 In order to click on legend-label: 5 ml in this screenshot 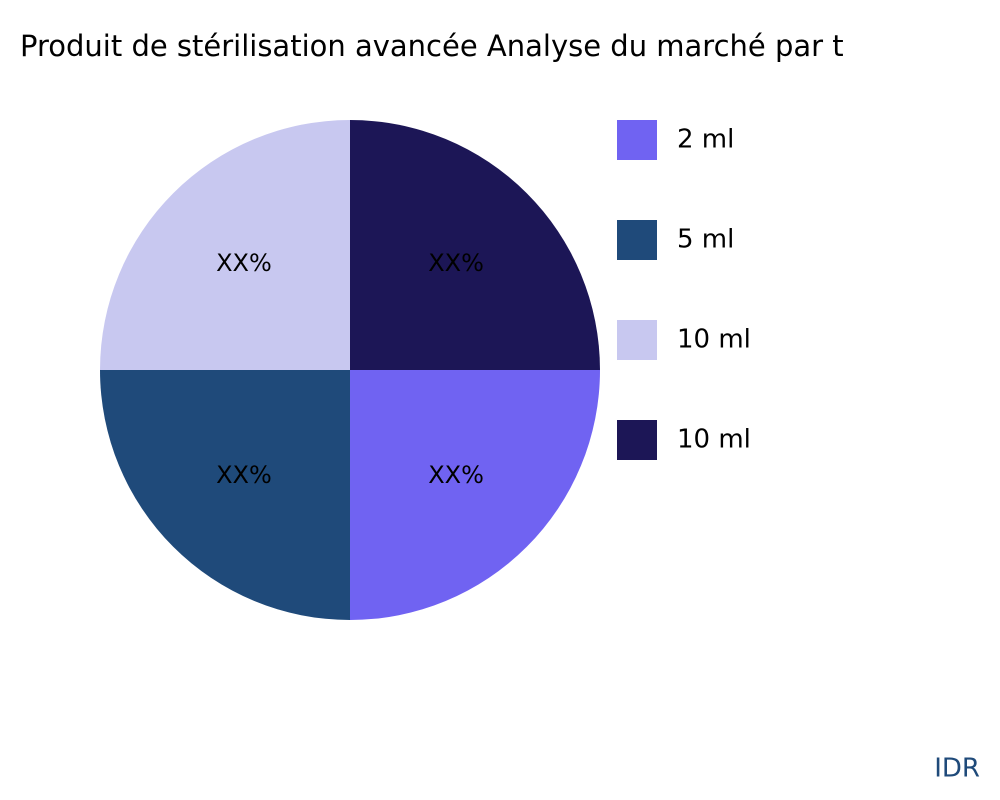, I will do `click(705, 240)`.